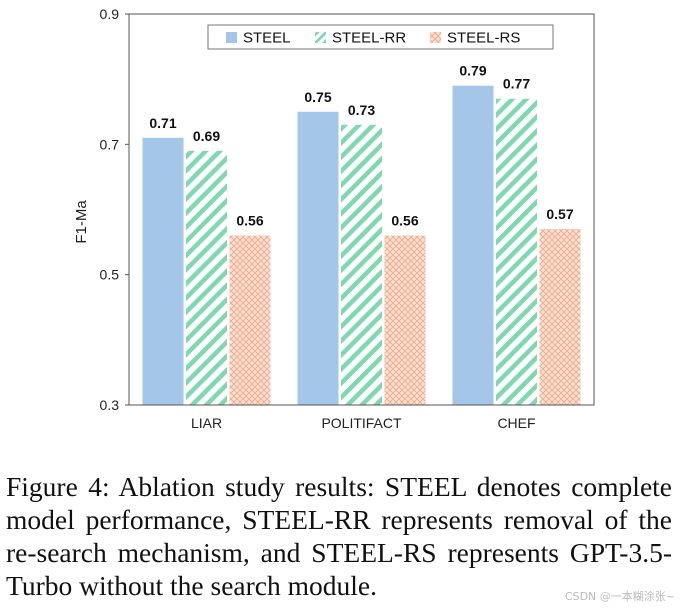  Describe the element at coordinates (516, 84) in the screenshot. I see `data-label: 0.77` at that location.